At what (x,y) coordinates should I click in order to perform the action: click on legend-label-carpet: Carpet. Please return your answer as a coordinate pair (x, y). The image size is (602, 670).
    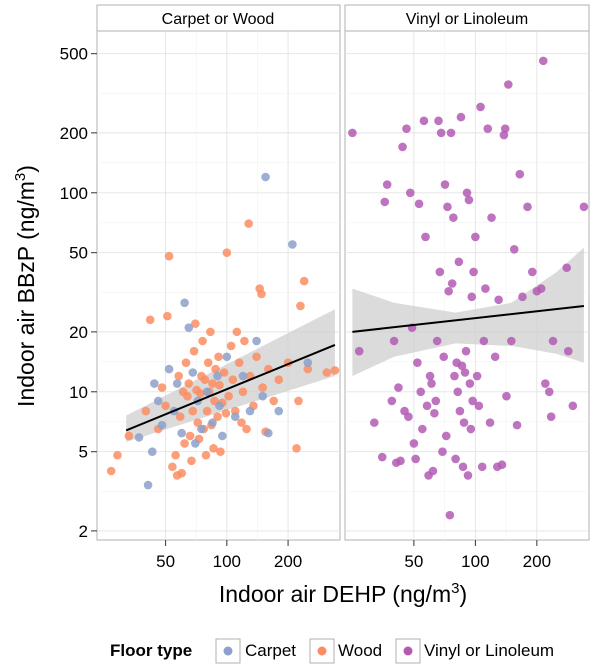
    Looking at the image, I should click on (270, 650).